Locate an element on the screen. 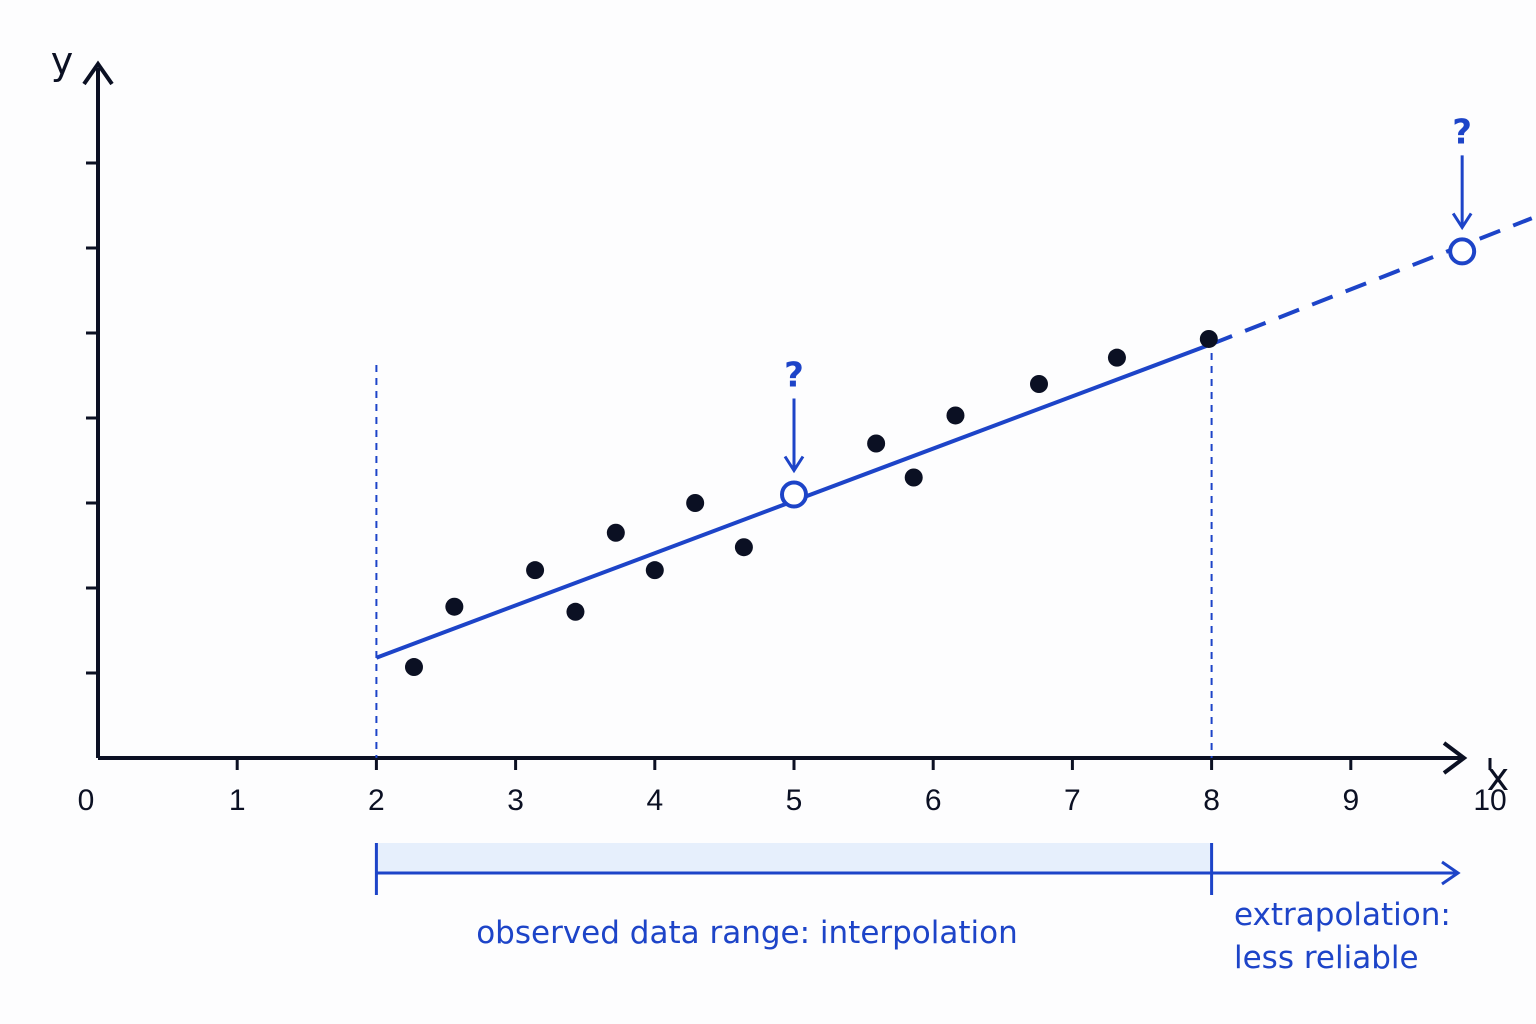 The width and height of the screenshot is (1536, 1024). observed-range-fill is located at coordinates (794, 858).